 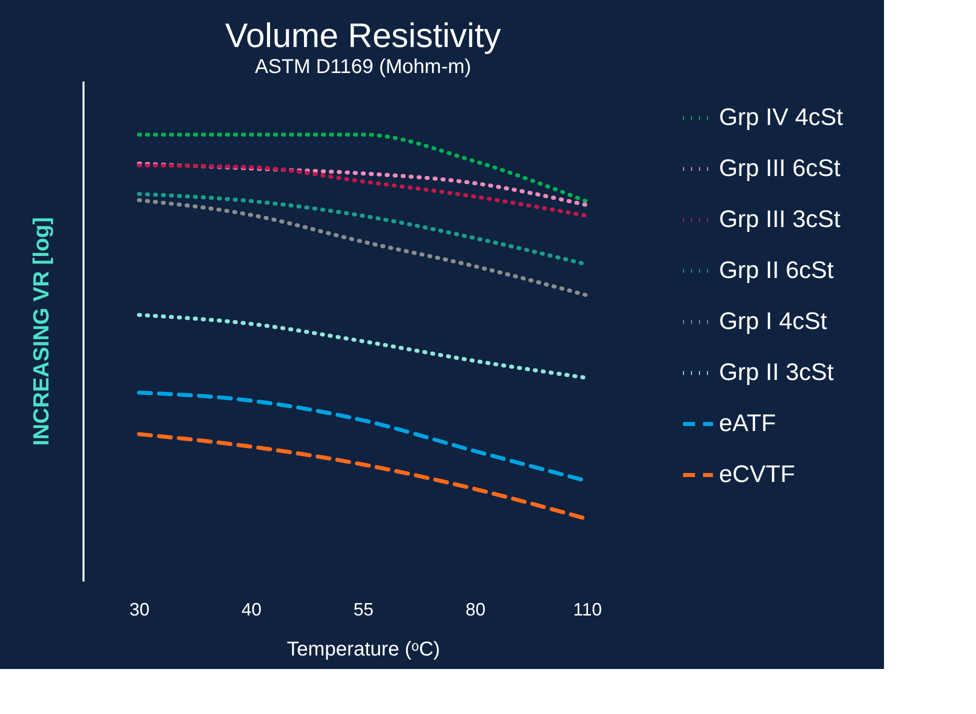 I want to click on x-tick-label: 55, so click(x=363, y=610).